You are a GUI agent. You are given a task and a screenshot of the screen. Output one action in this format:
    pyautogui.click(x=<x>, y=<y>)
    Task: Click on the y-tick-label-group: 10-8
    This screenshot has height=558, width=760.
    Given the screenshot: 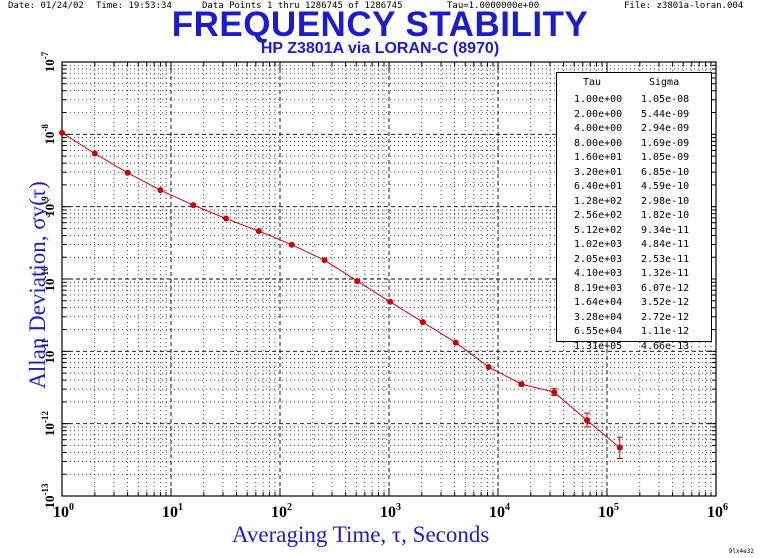 What is the action you would take?
    pyautogui.click(x=48, y=134)
    